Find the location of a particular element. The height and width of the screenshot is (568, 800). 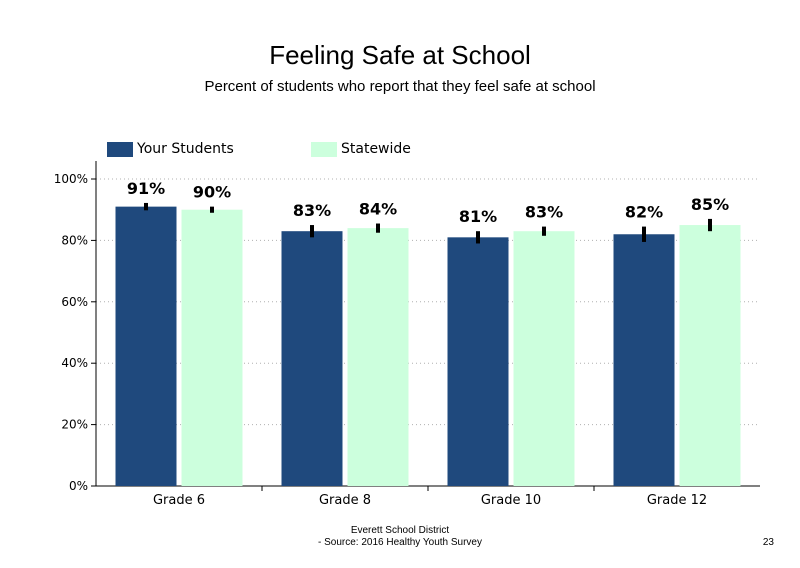

y-tick-label: 40% is located at coordinates (74, 363).